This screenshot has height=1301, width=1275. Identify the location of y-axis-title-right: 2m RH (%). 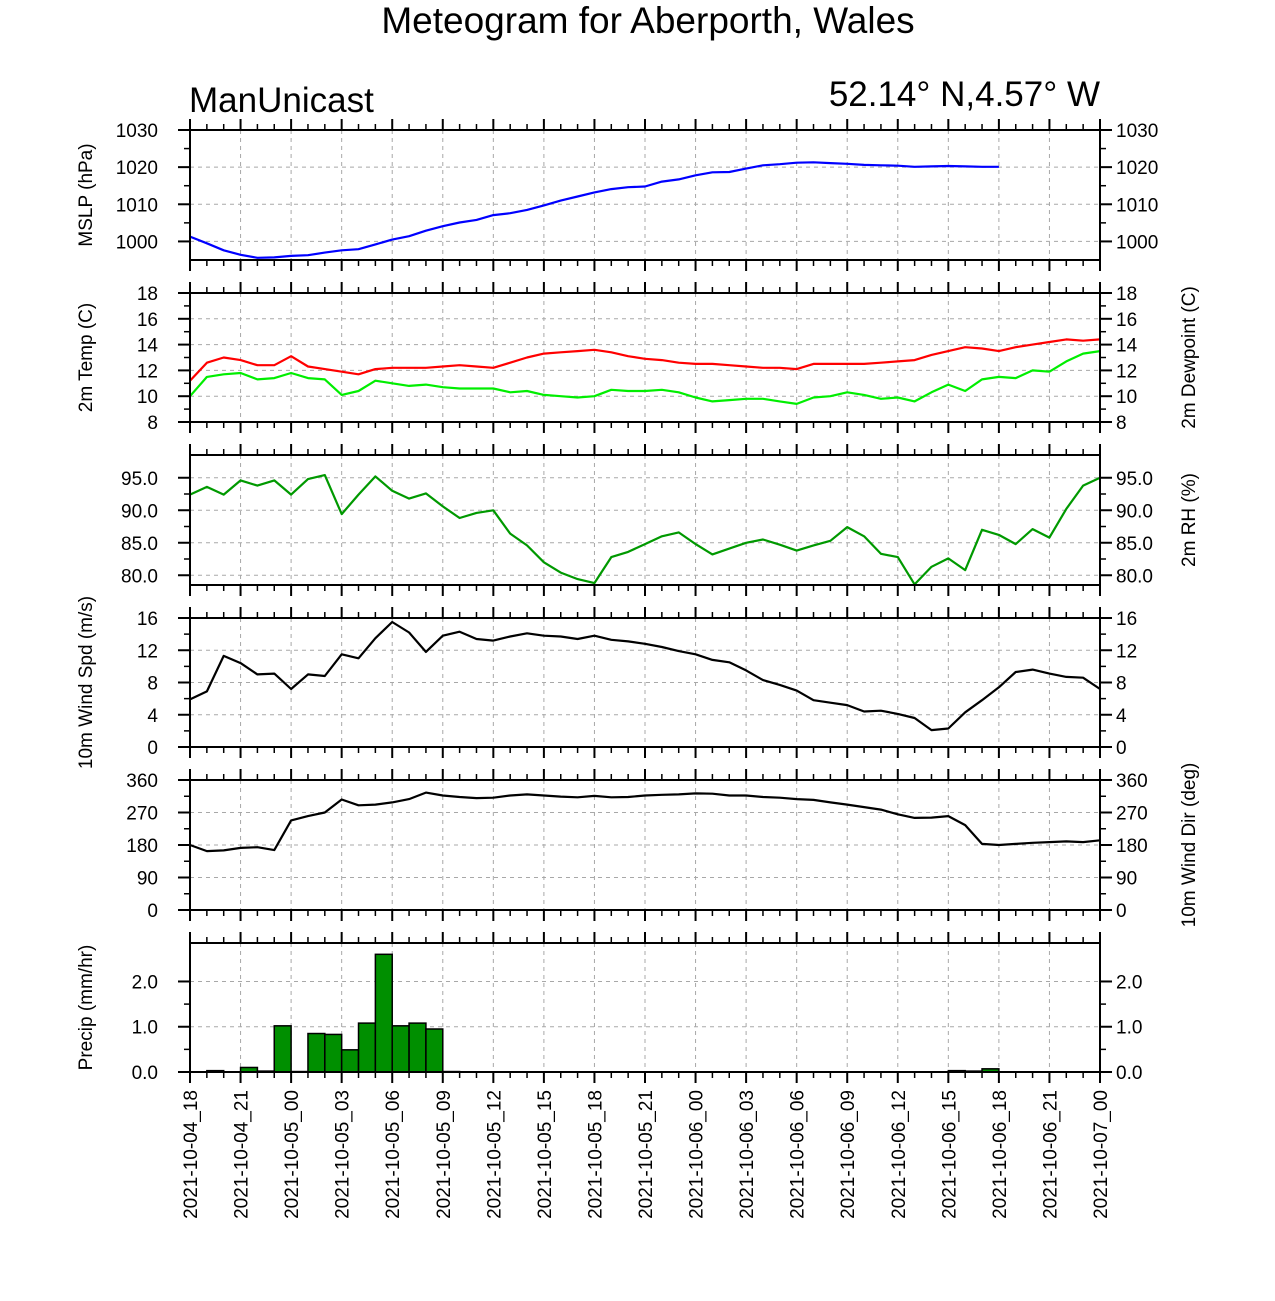
(1189, 520).